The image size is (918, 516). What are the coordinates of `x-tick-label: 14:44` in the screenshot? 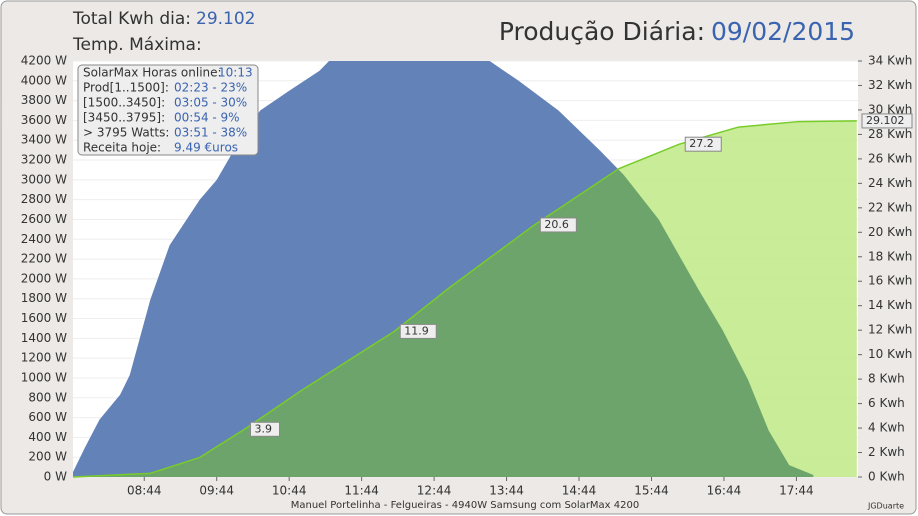 It's located at (579, 491).